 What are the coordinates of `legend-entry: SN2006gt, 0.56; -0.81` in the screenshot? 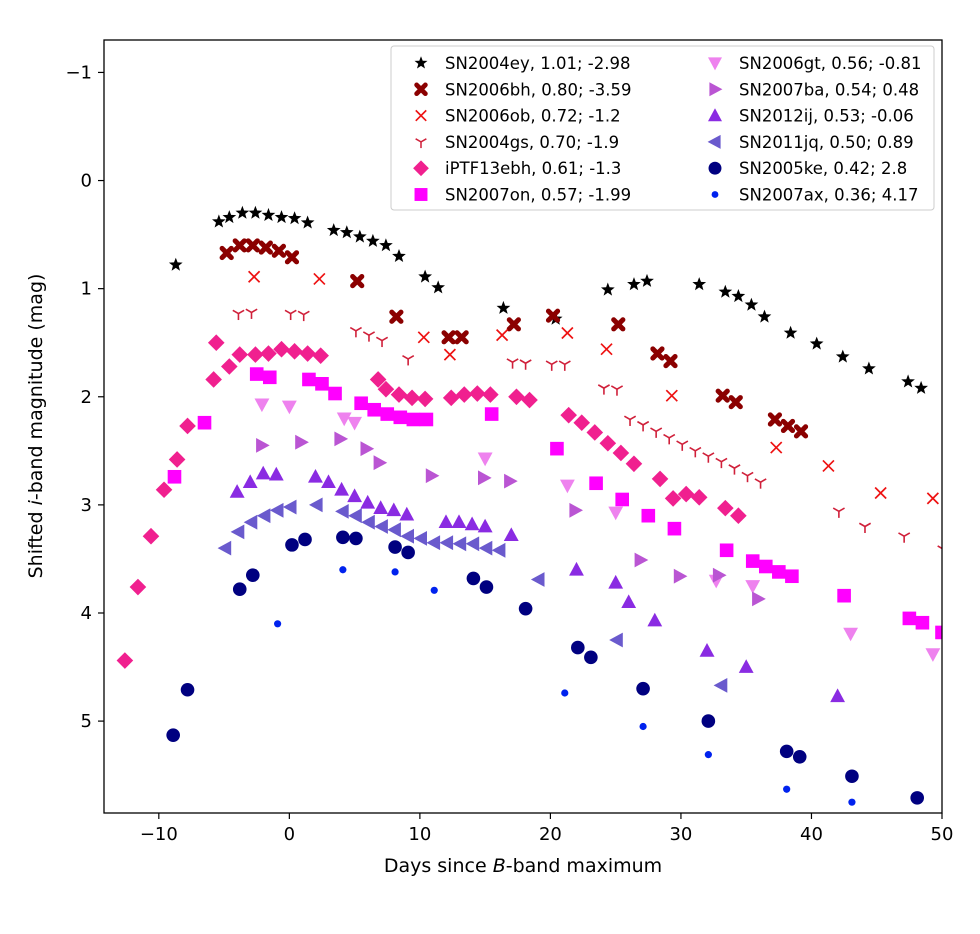 It's located at (814, 63).